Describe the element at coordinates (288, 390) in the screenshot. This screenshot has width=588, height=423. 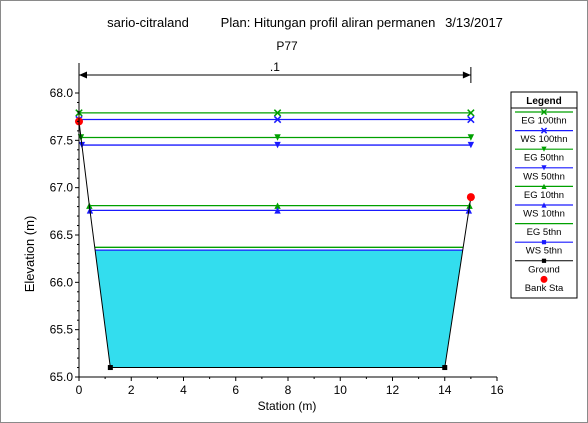
I see `x-tick-label: 8` at that location.